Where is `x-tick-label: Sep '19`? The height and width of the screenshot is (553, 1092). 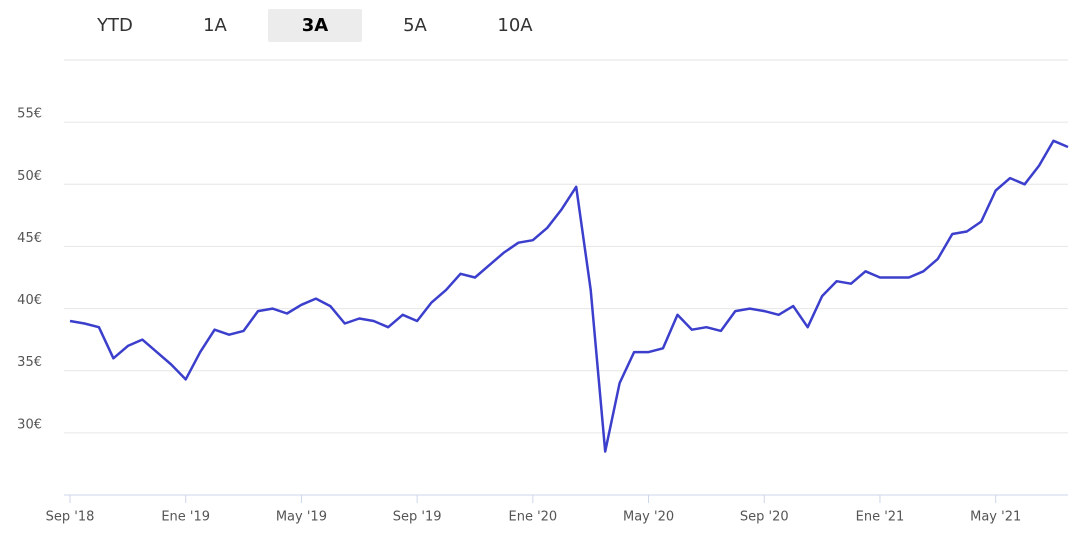
x-tick-label: Sep '19 is located at coordinates (417, 517).